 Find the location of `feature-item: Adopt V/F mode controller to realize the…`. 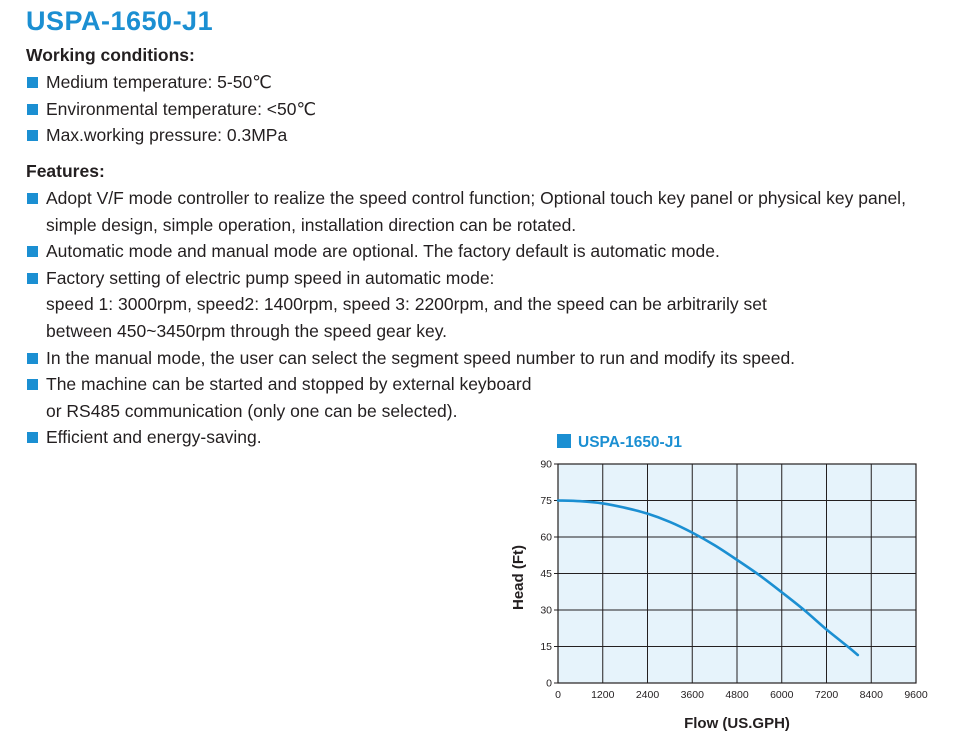

feature-item: Adopt V/F mode controller to realize the… is located at coordinates (466, 211).